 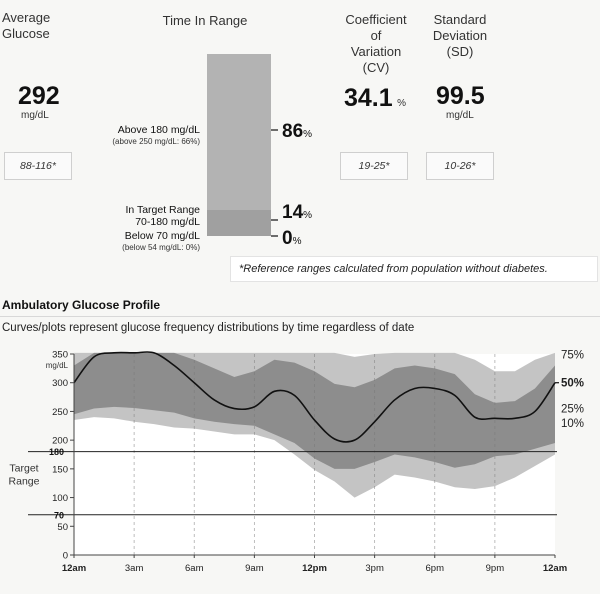 I want to click on cv-header-line1: Coefficient, so click(x=376, y=19).